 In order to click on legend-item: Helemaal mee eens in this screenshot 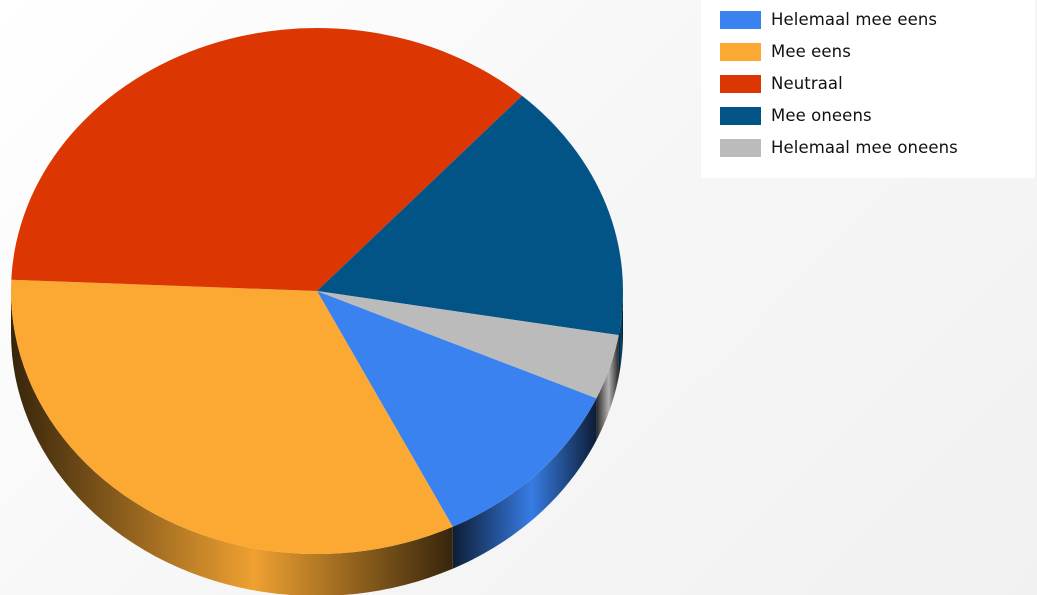, I will do `click(877, 19)`.